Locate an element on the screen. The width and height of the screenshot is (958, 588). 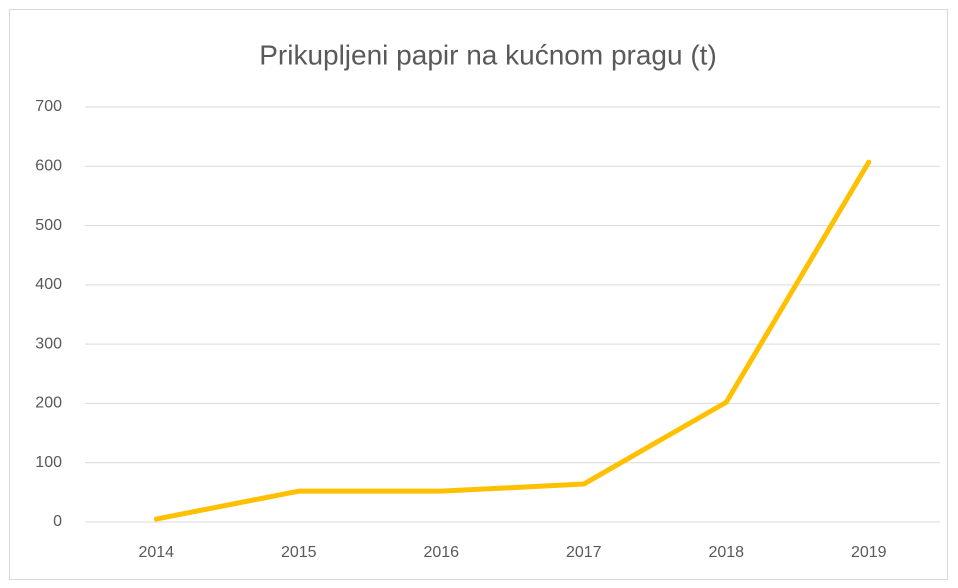
x-tick-label: 2018 is located at coordinates (726, 552).